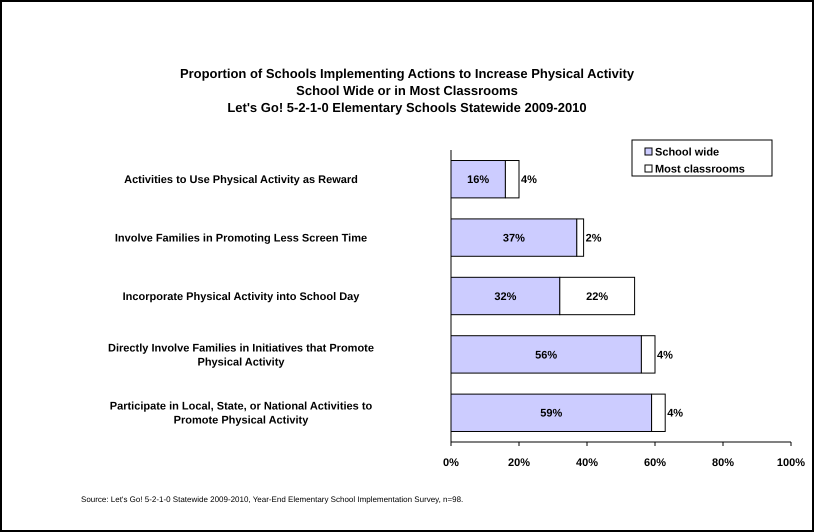 This screenshot has width=814, height=532. What do you see at coordinates (655, 463) in the screenshot?
I see `x-tick-label: 60%` at bounding box center [655, 463].